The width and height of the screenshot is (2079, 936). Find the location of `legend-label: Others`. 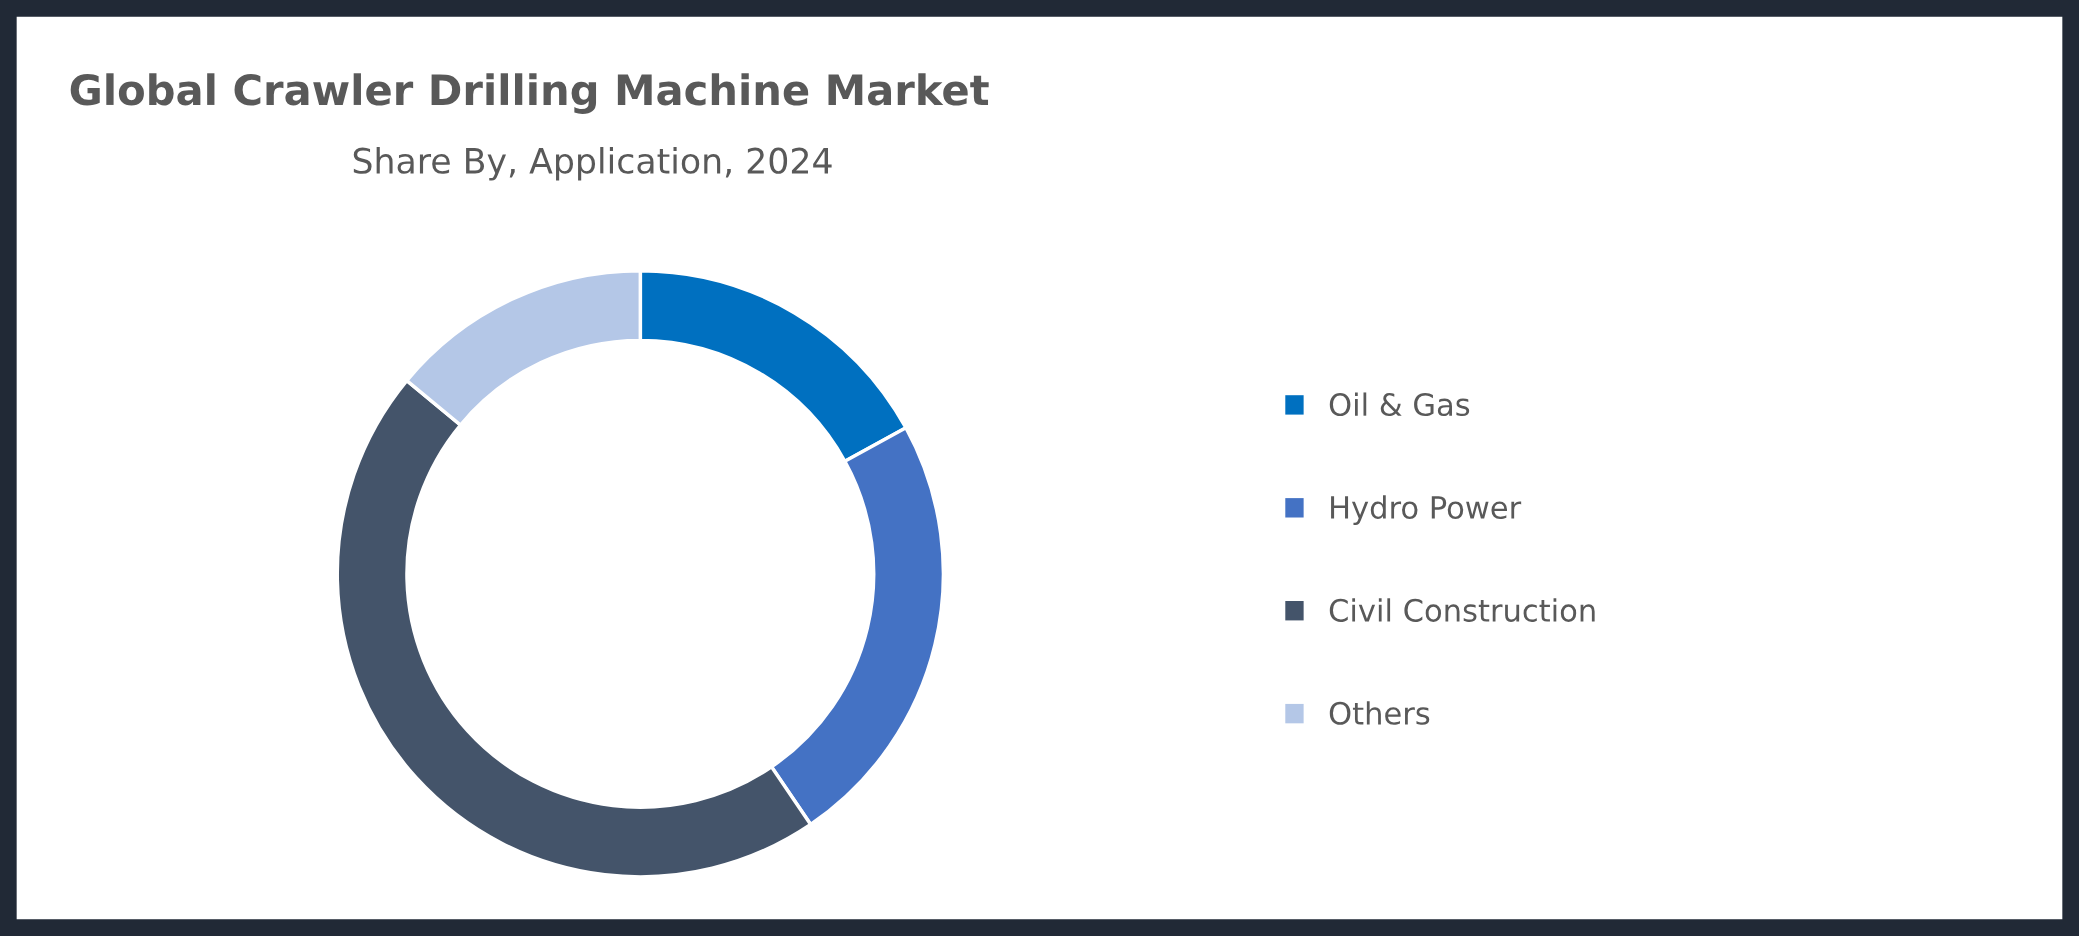

legend-label: Others is located at coordinates (1379, 713).